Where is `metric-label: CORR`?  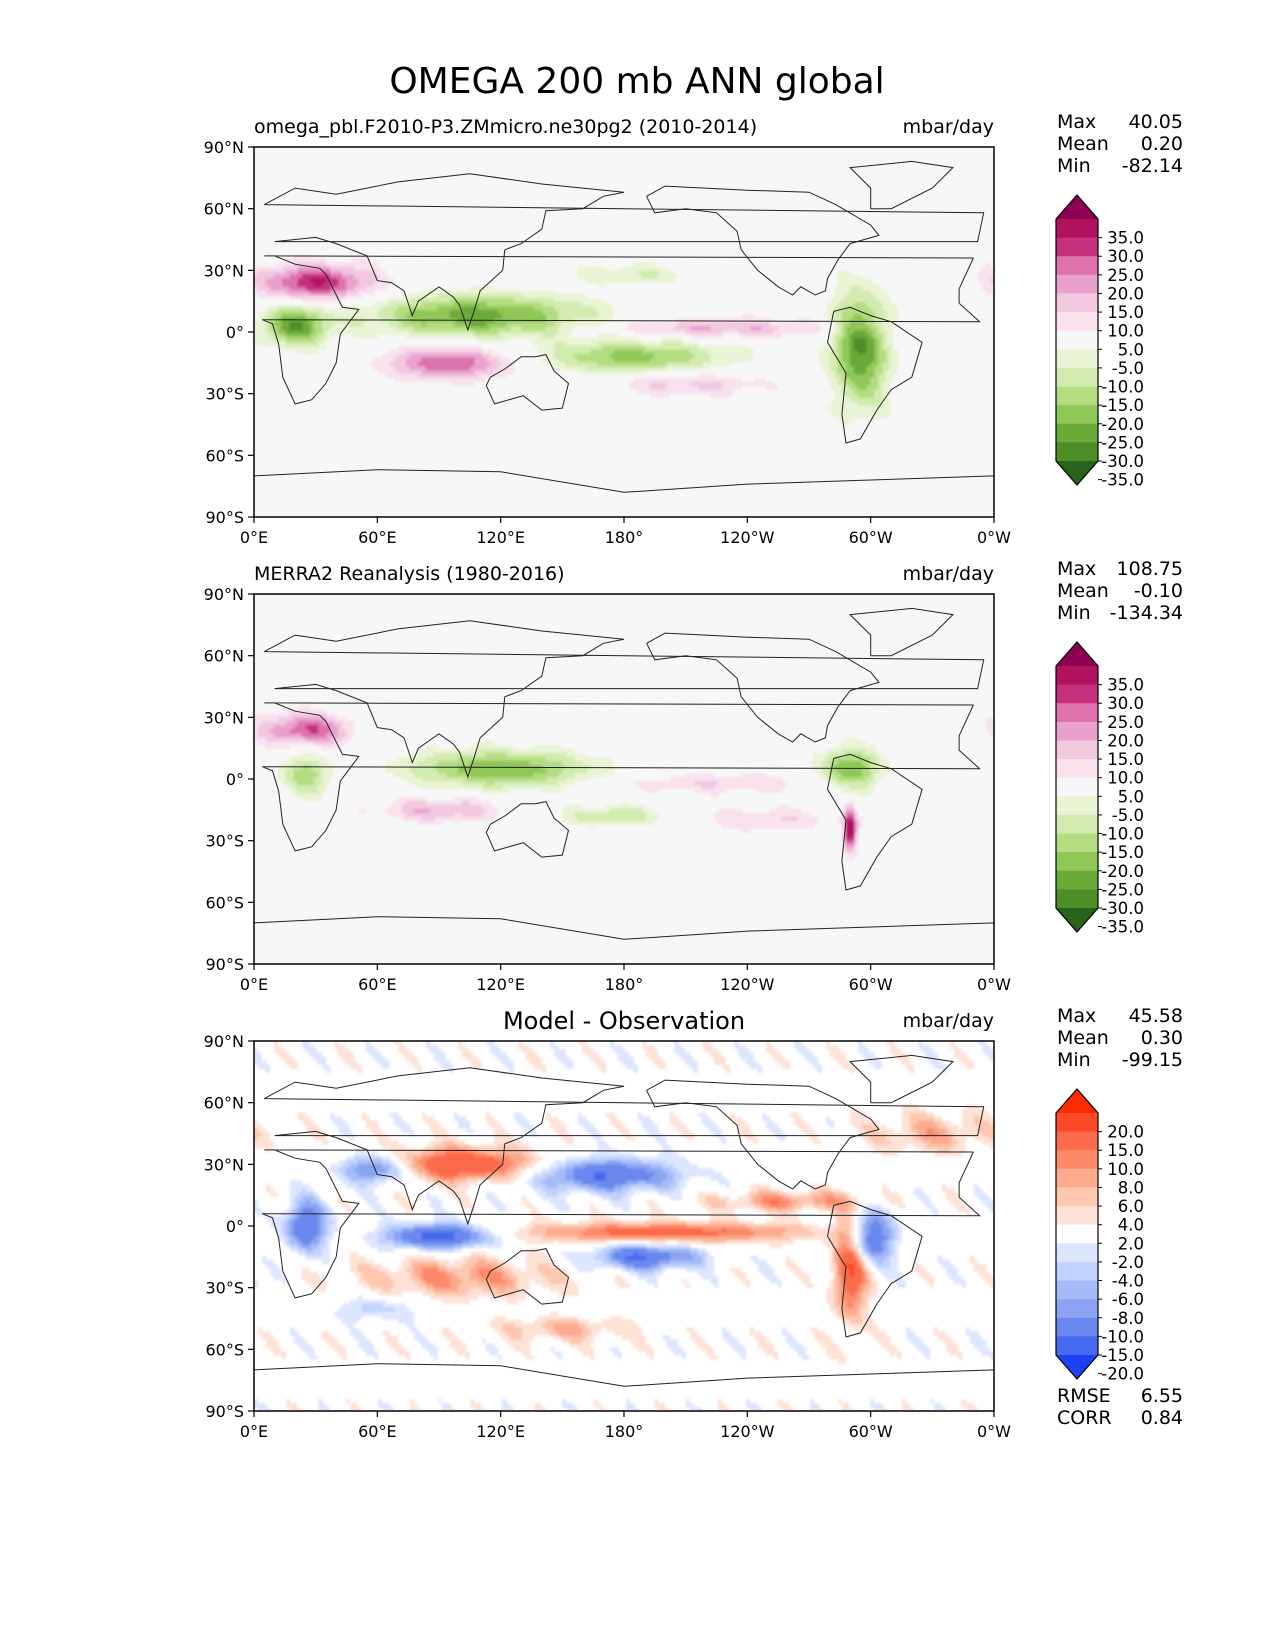
metric-label: CORR is located at coordinates (1084, 1418).